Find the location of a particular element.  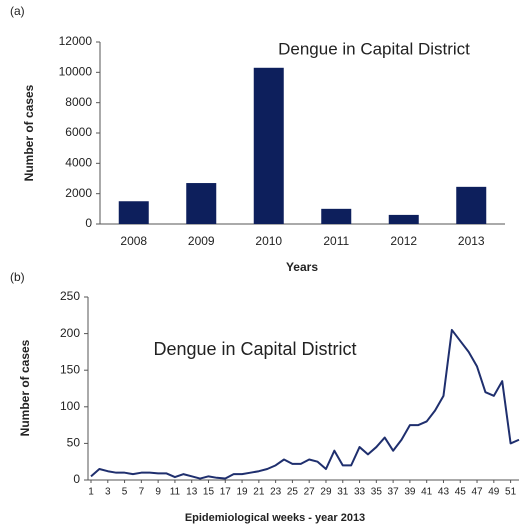

x-tick-label: 13 is located at coordinates (192, 492).